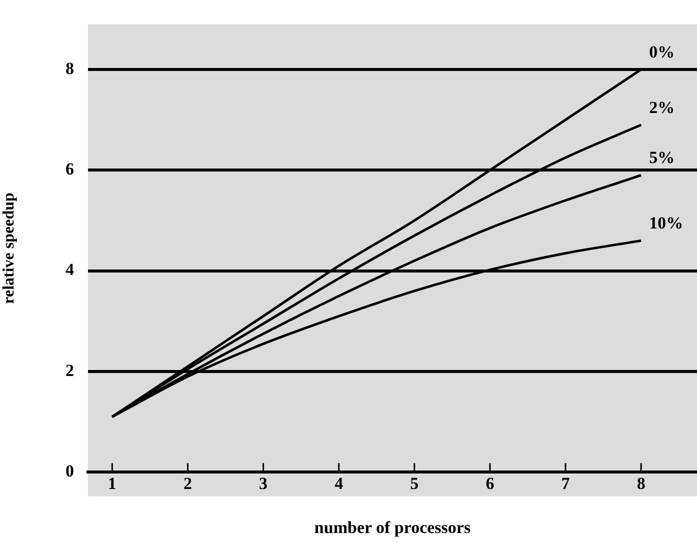 The image size is (697, 543). I want to click on y-tick-label: 4, so click(70, 270).